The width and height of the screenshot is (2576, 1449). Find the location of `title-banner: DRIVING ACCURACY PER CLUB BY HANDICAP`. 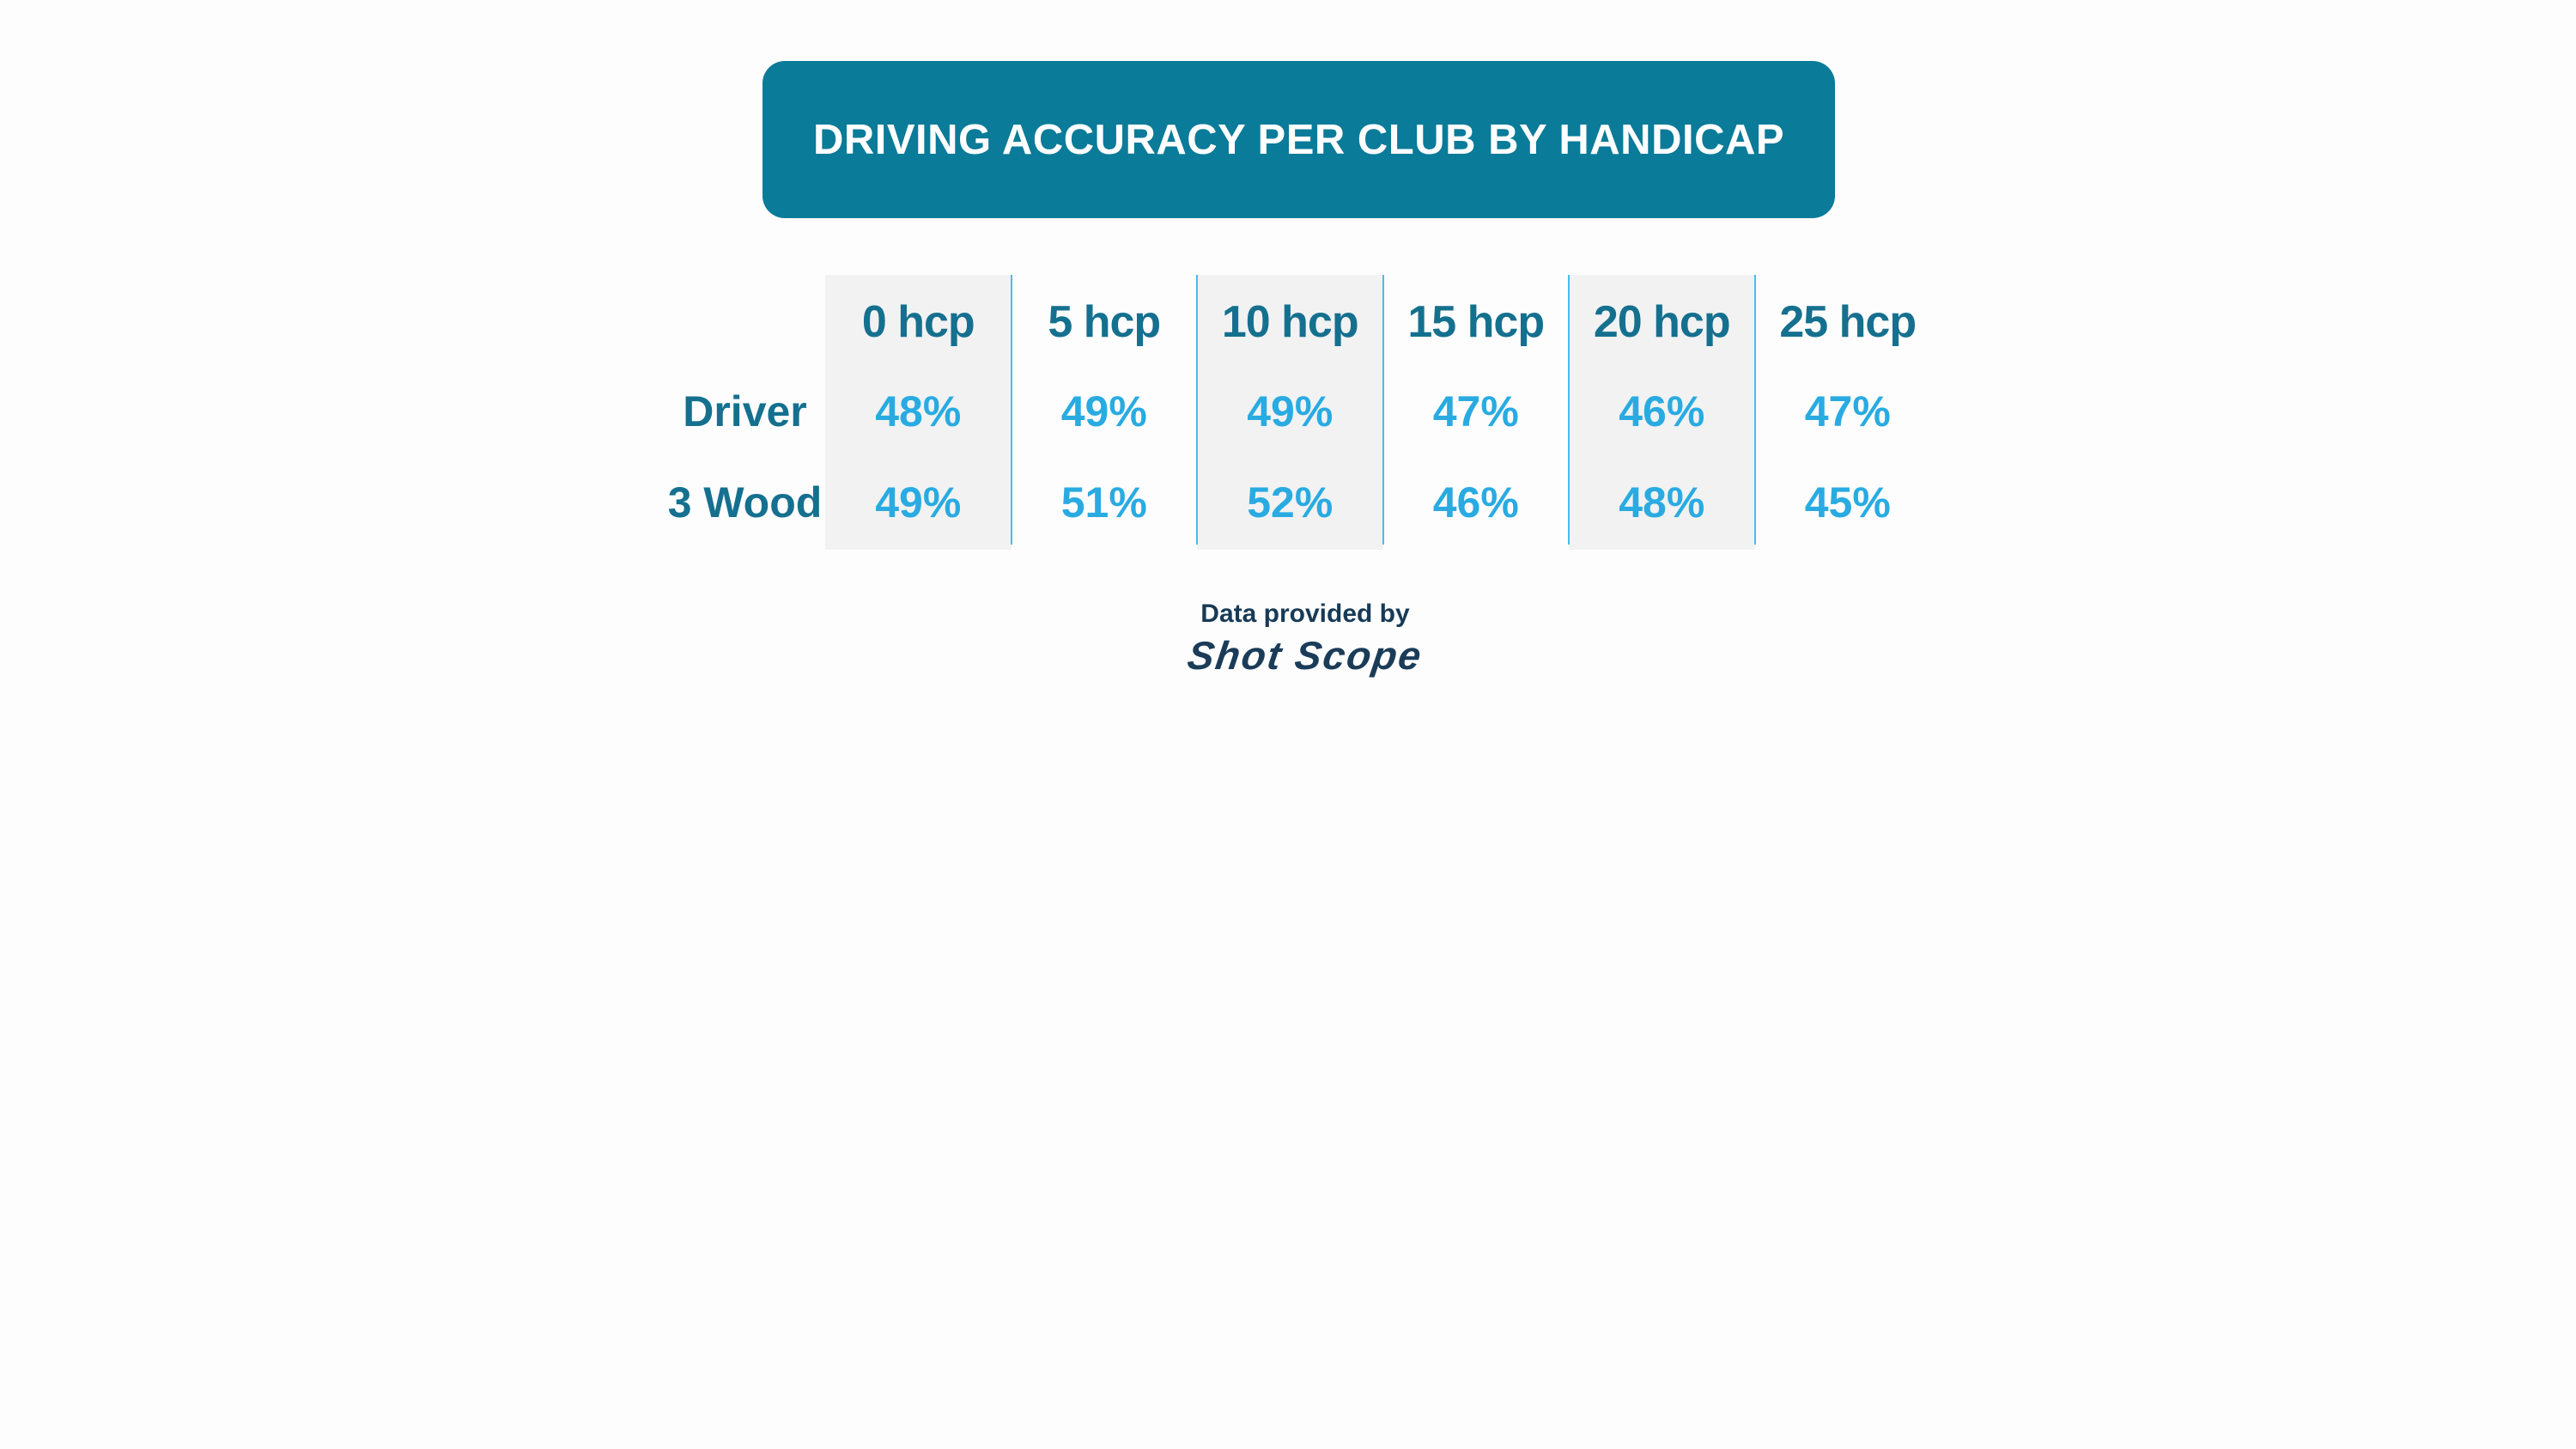

title-banner: DRIVING ACCURACY PER CLUB BY HANDICAP is located at coordinates (1298, 139).